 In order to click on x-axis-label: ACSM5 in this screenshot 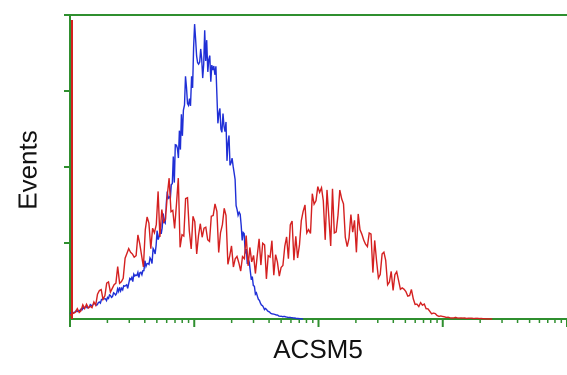, I will do `click(318, 349)`.